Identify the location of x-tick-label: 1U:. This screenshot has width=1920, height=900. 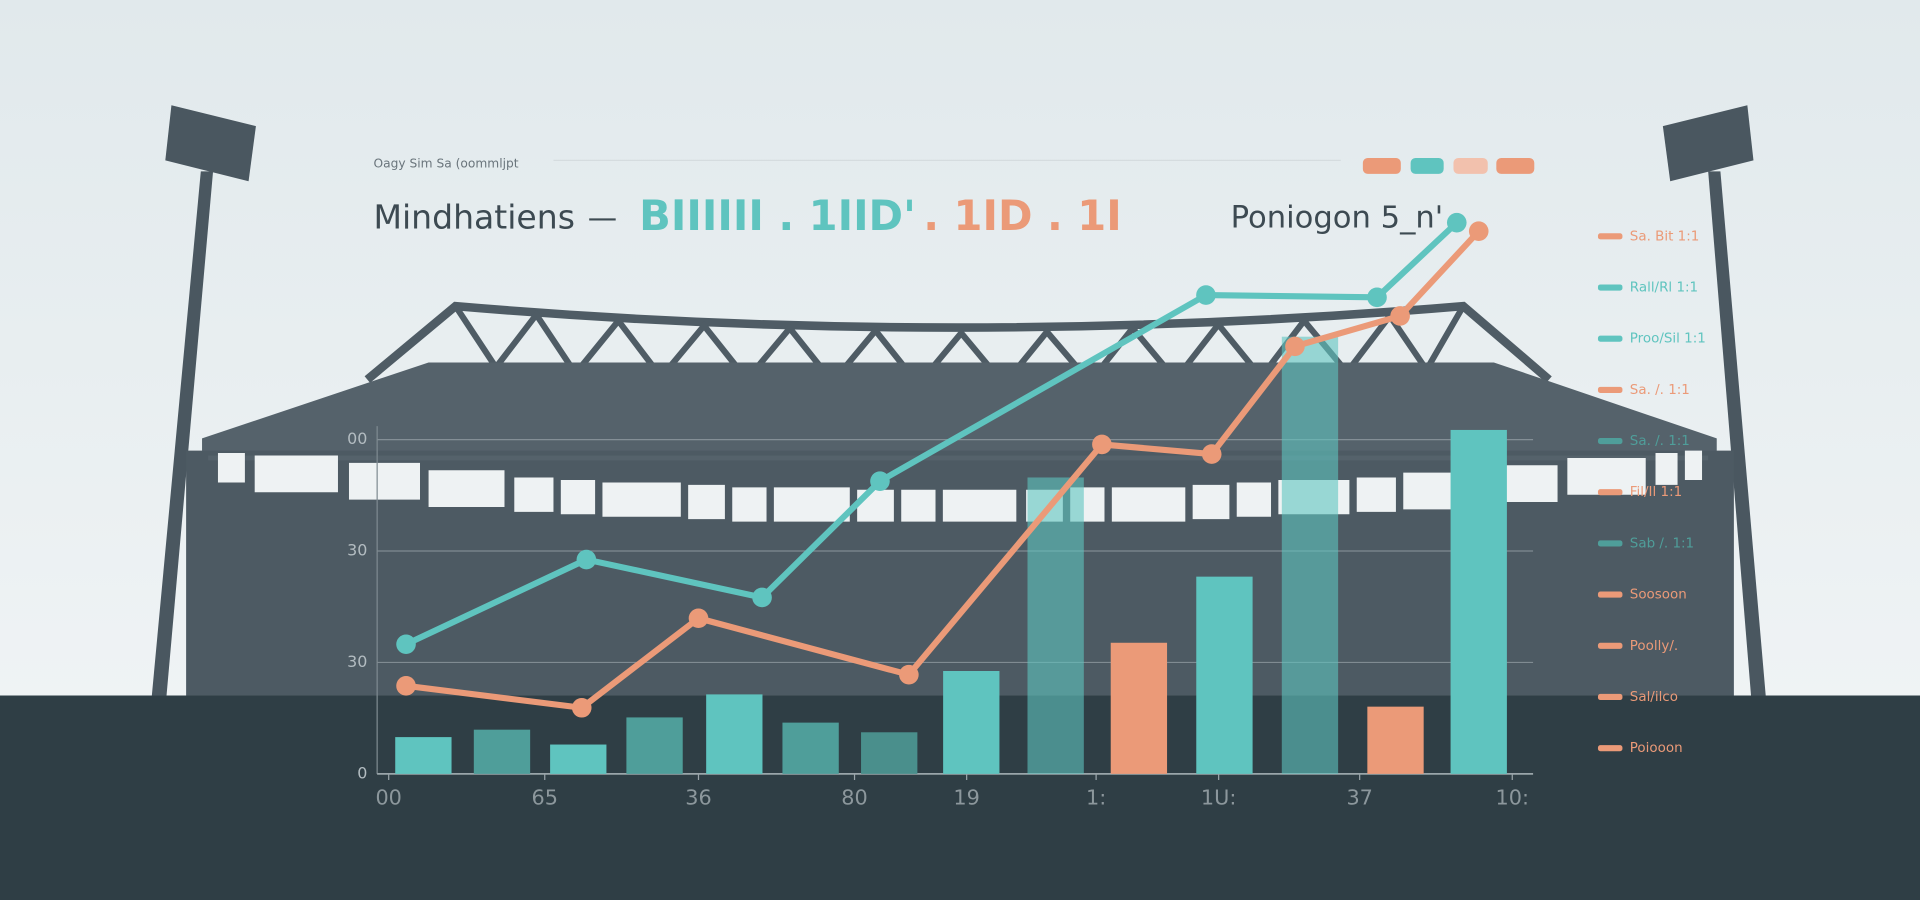
(1218, 797).